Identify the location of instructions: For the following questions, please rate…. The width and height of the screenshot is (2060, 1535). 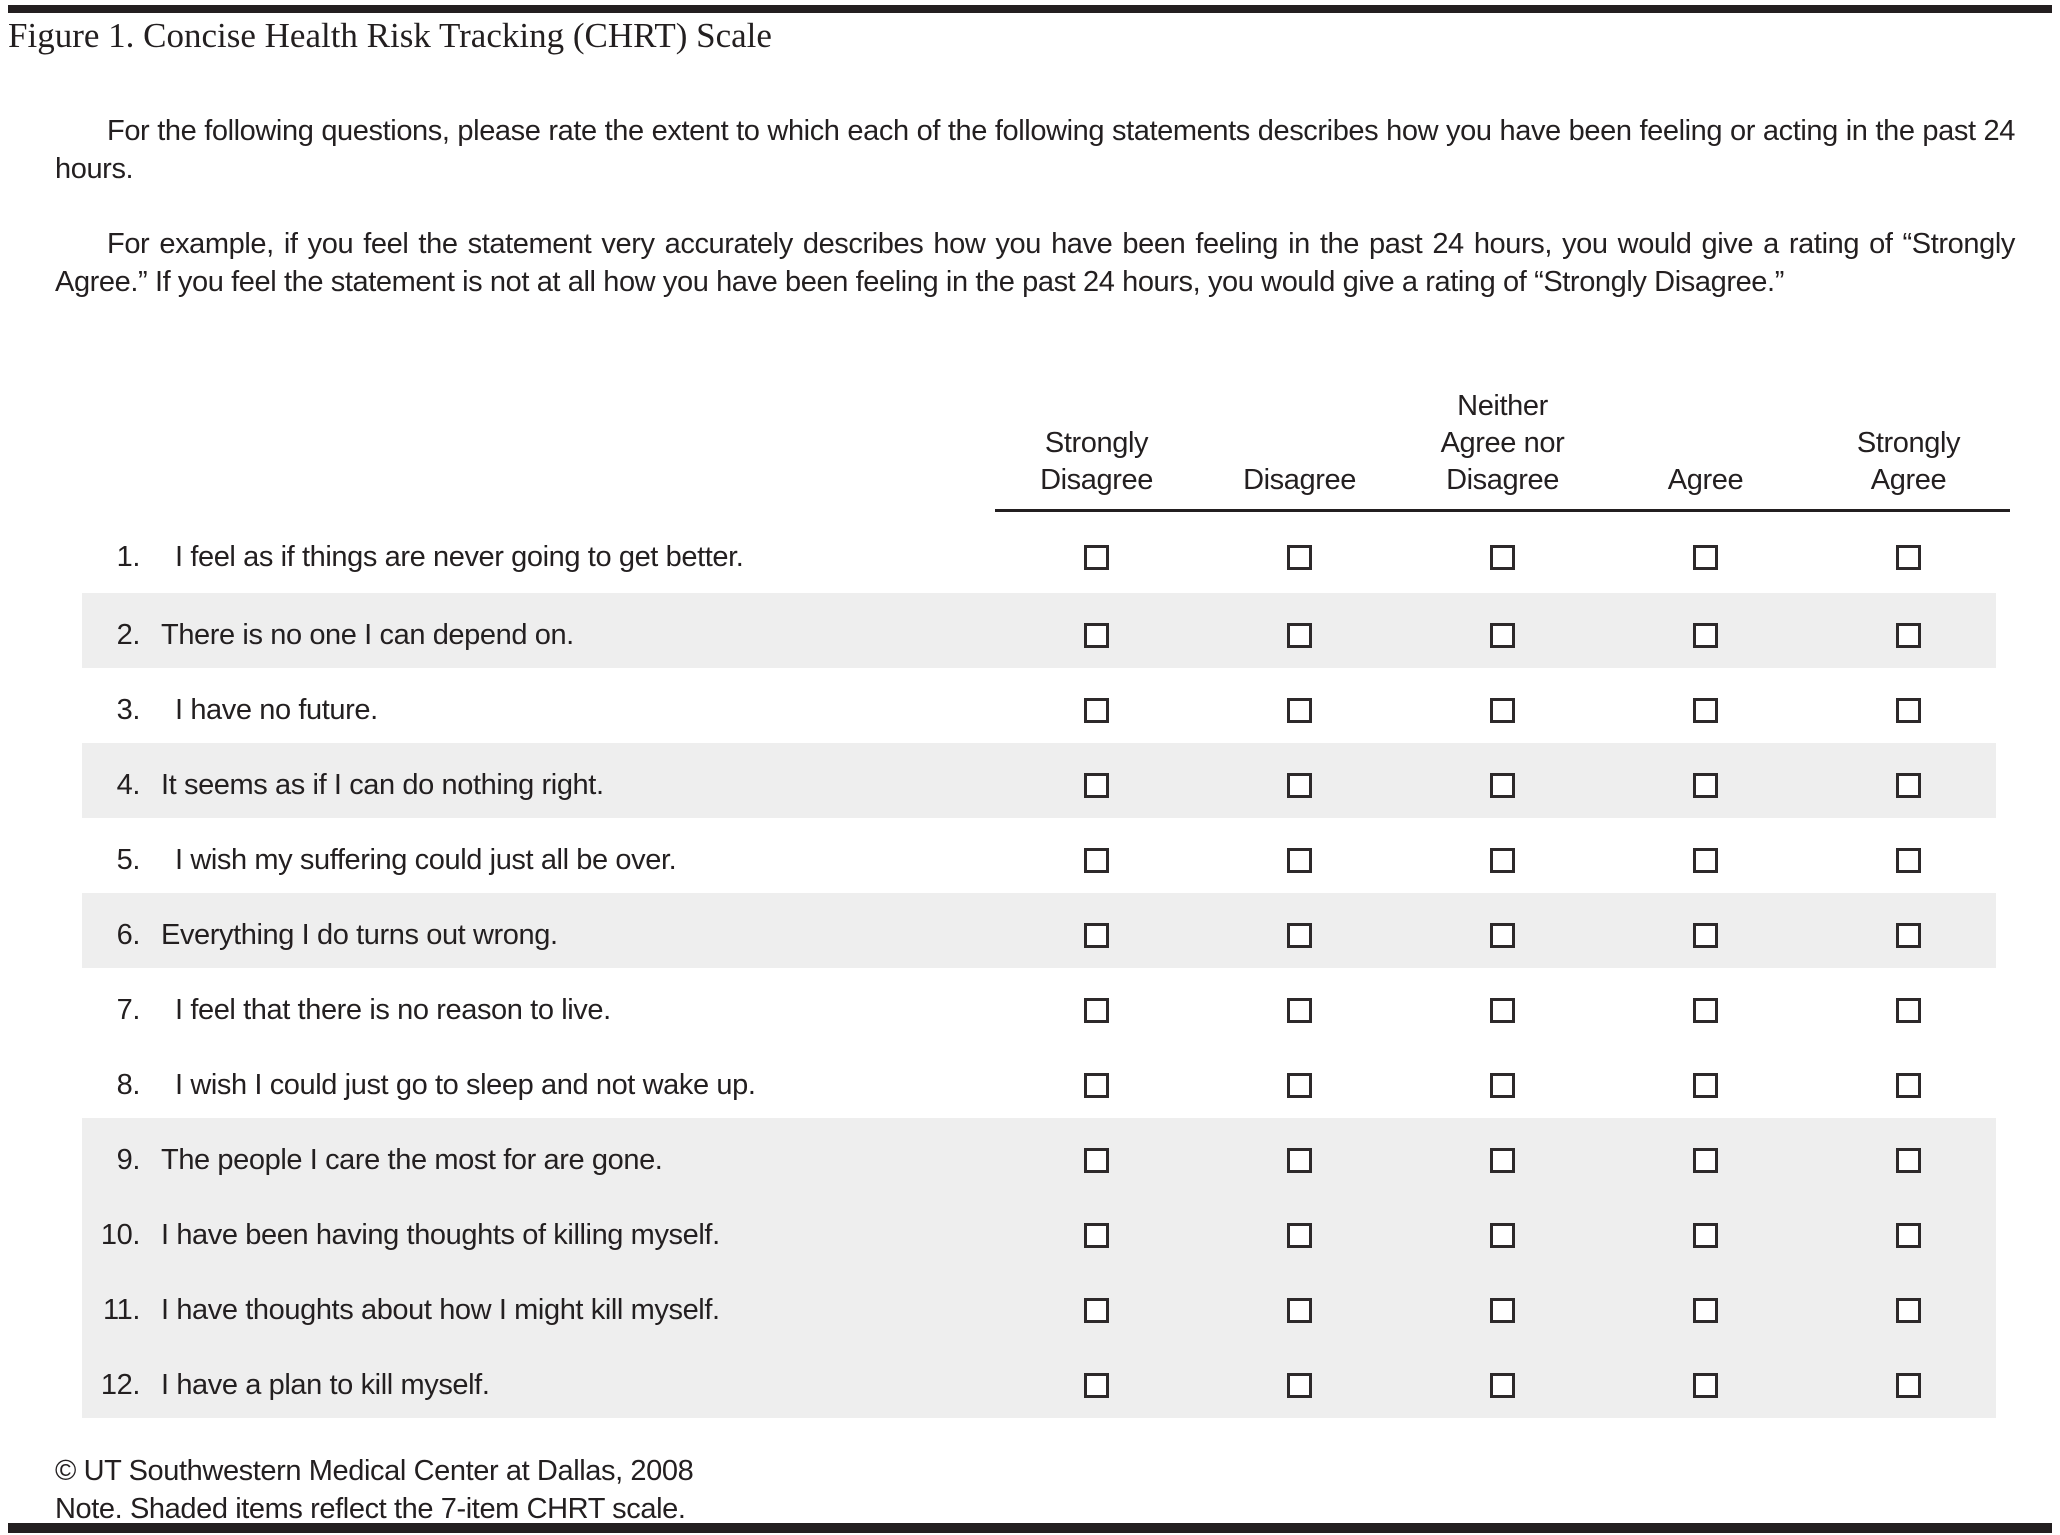
(1035, 206).